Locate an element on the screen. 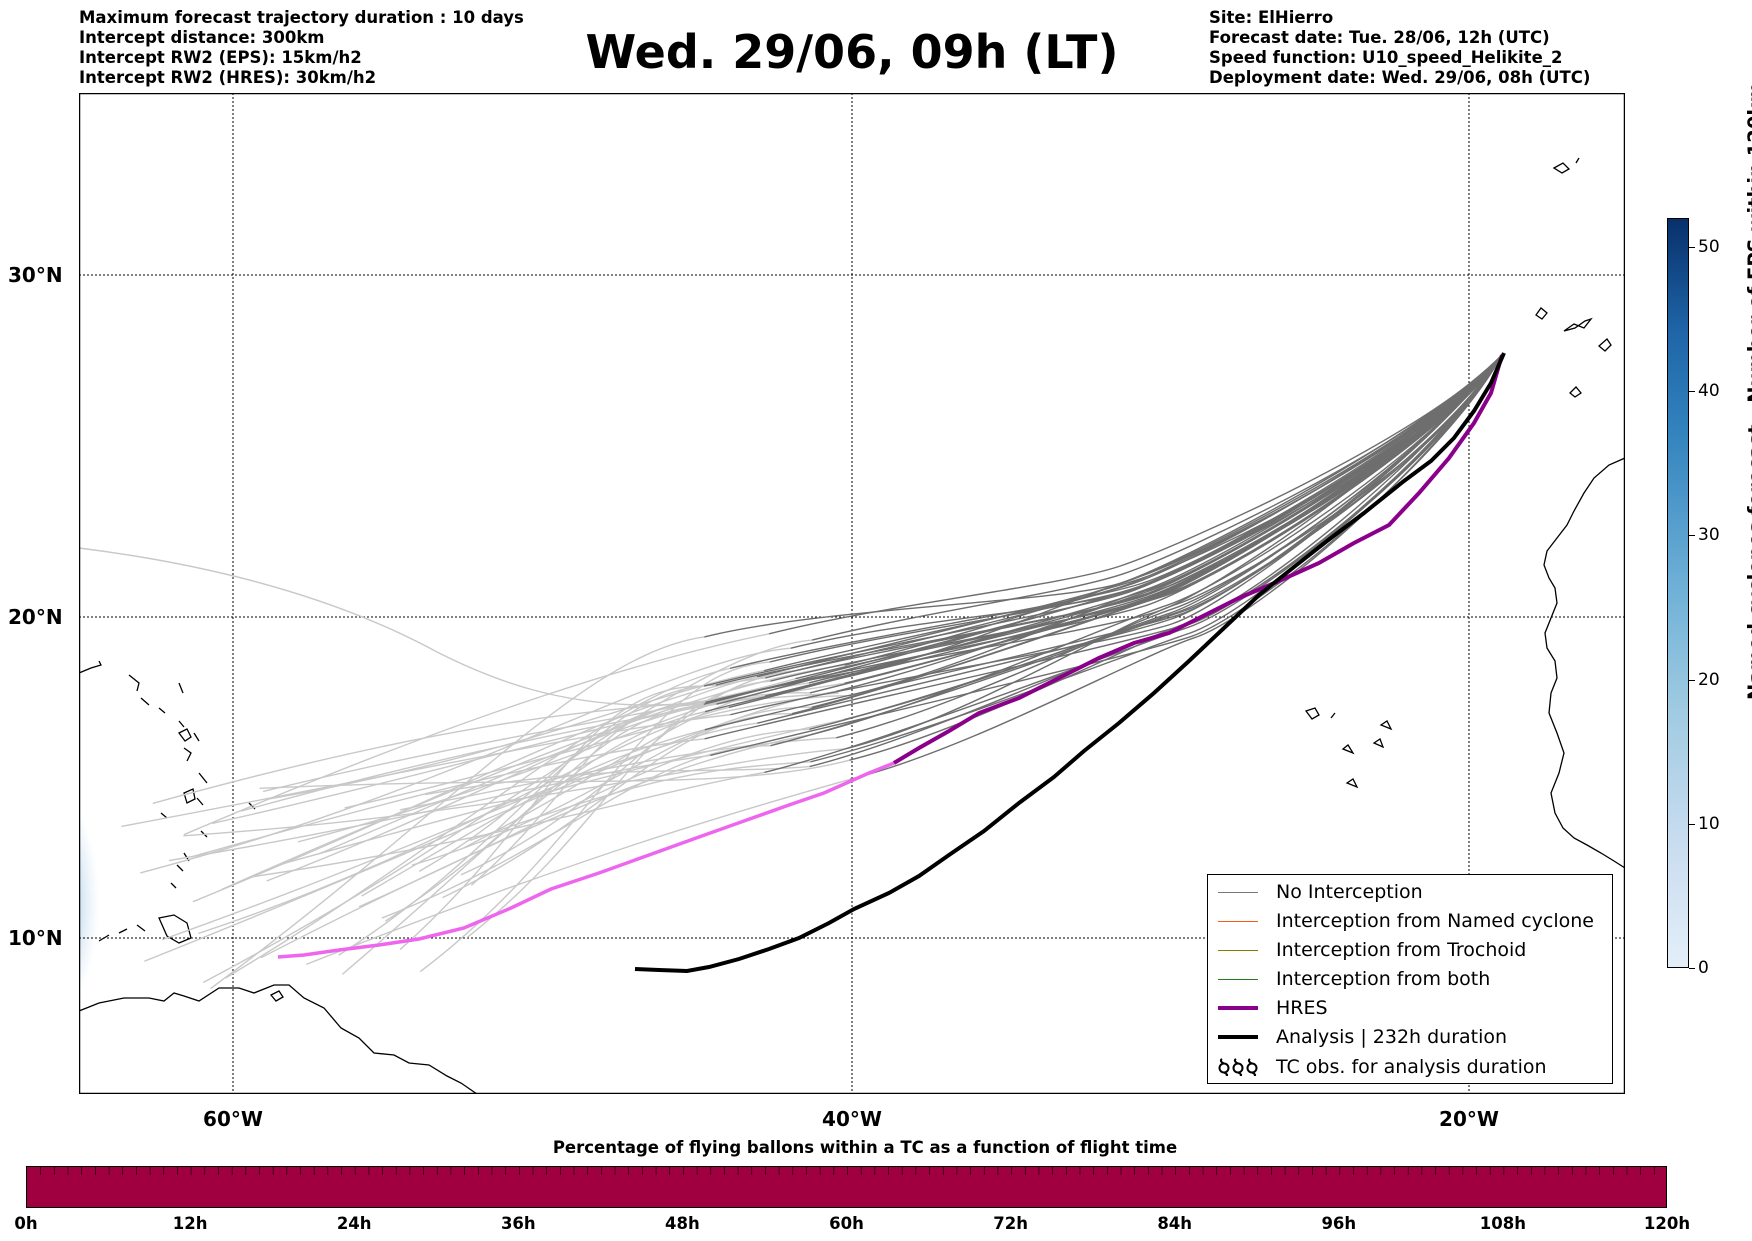  header-left-line: Intercept RW2 (EPS): 15km/h2 is located at coordinates (220, 57).